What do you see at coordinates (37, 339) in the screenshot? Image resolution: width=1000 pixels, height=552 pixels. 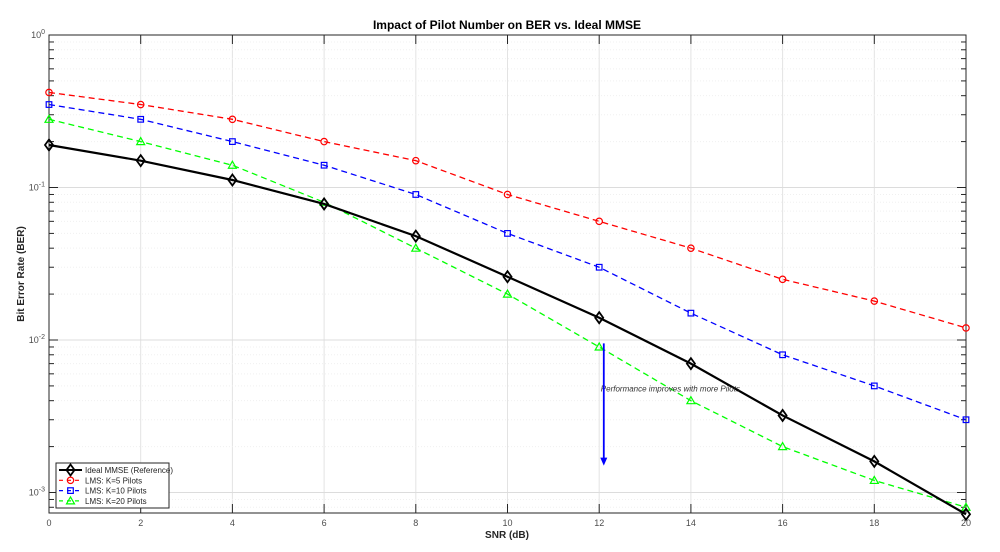 I see `y-tick-label: 10⁻²` at bounding box center [37, 339].